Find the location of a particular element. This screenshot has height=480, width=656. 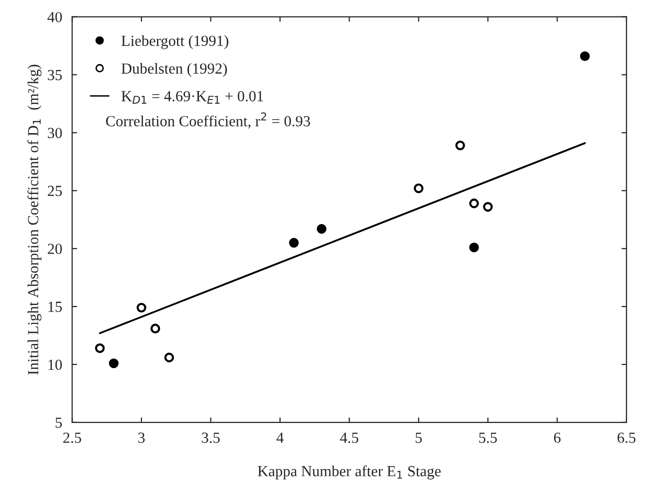

x-tick-label: 3 is located at coordinates (141, 437).